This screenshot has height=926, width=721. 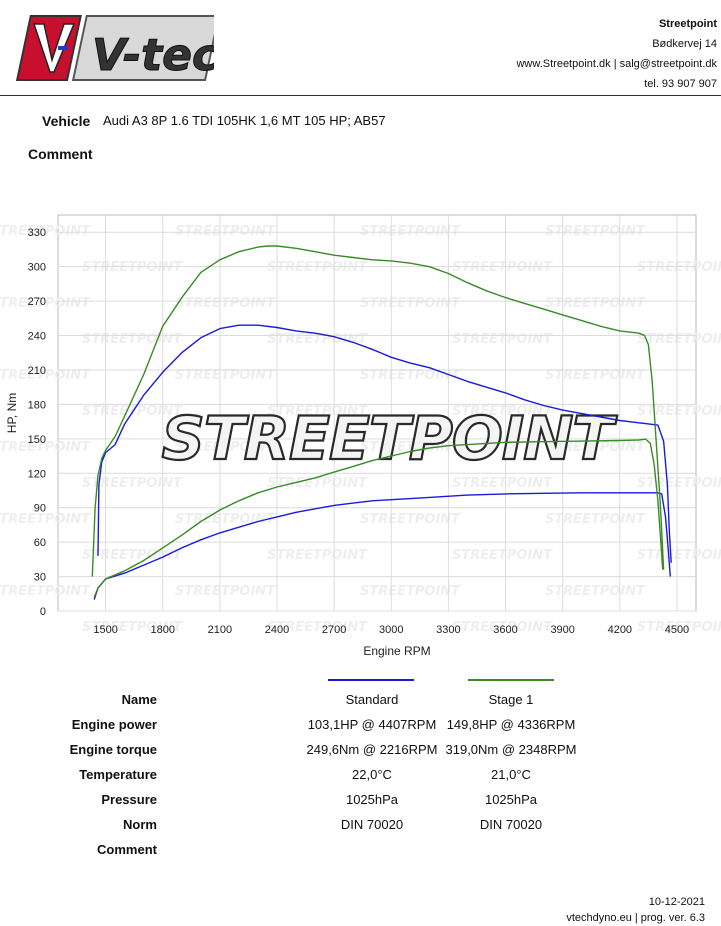 What do you see at coordinates (448, 630) in the screenshot?
I see `x-tick-label: 3300` at bounding box center [448, 630].